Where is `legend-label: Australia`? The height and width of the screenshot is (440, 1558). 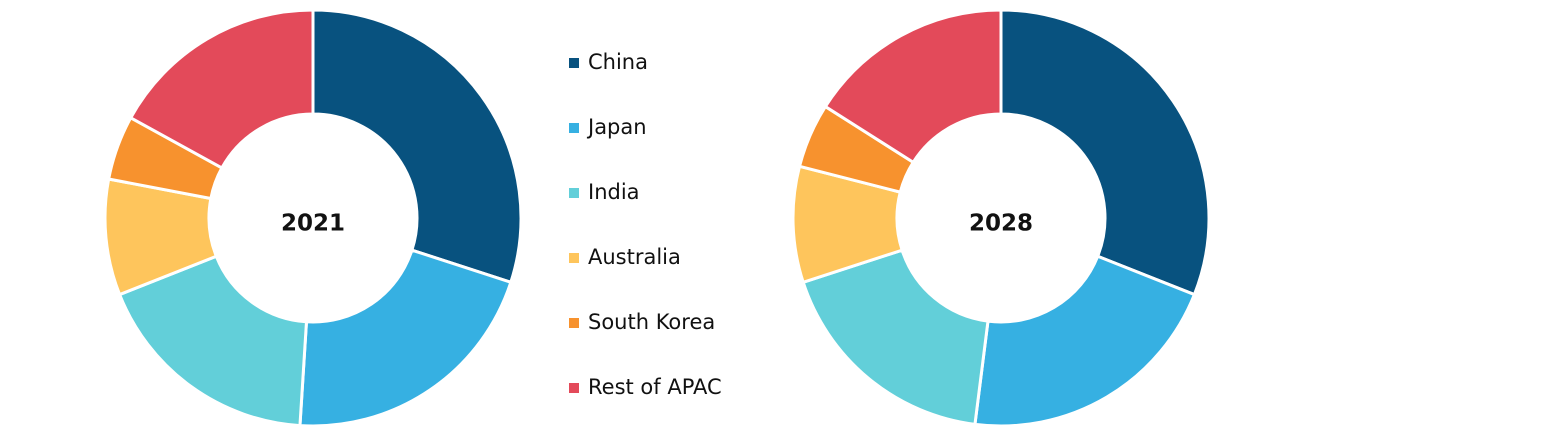
legend-label: Australia is located at coordinates (634, 257).